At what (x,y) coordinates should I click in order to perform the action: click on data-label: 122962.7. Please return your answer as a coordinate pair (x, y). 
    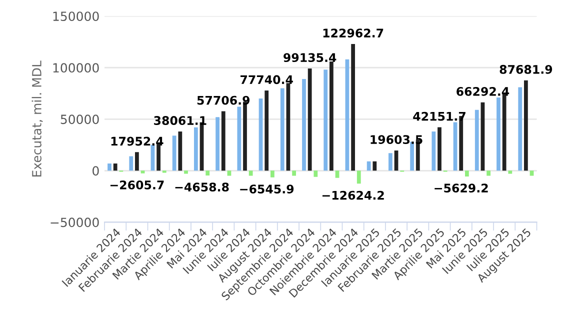
    Looking at the image, I should click on (353, 33).